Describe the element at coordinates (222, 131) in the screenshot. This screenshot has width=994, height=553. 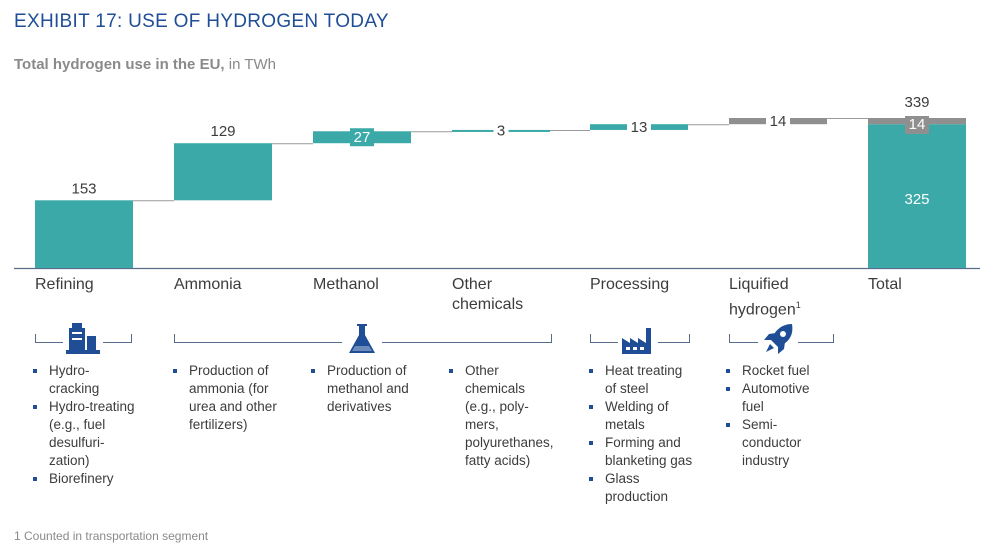
I see `value-label-ammonia: 129` at that location.